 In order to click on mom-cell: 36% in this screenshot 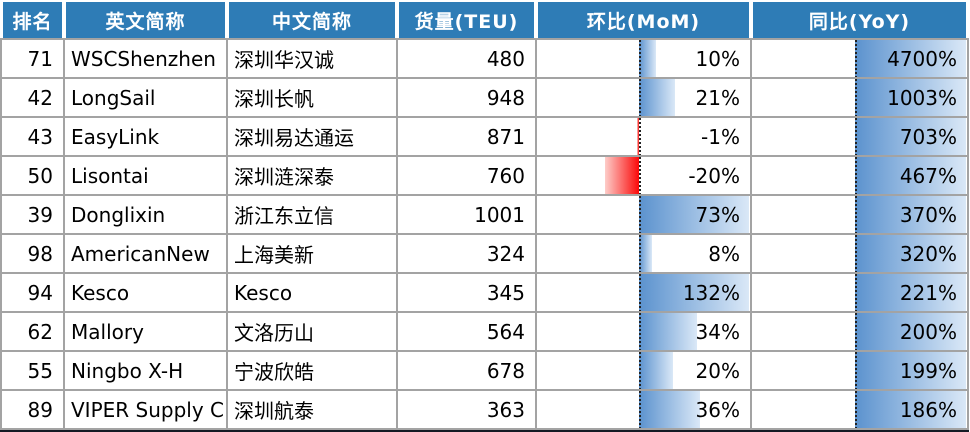, I will do `click(643, 409)`.